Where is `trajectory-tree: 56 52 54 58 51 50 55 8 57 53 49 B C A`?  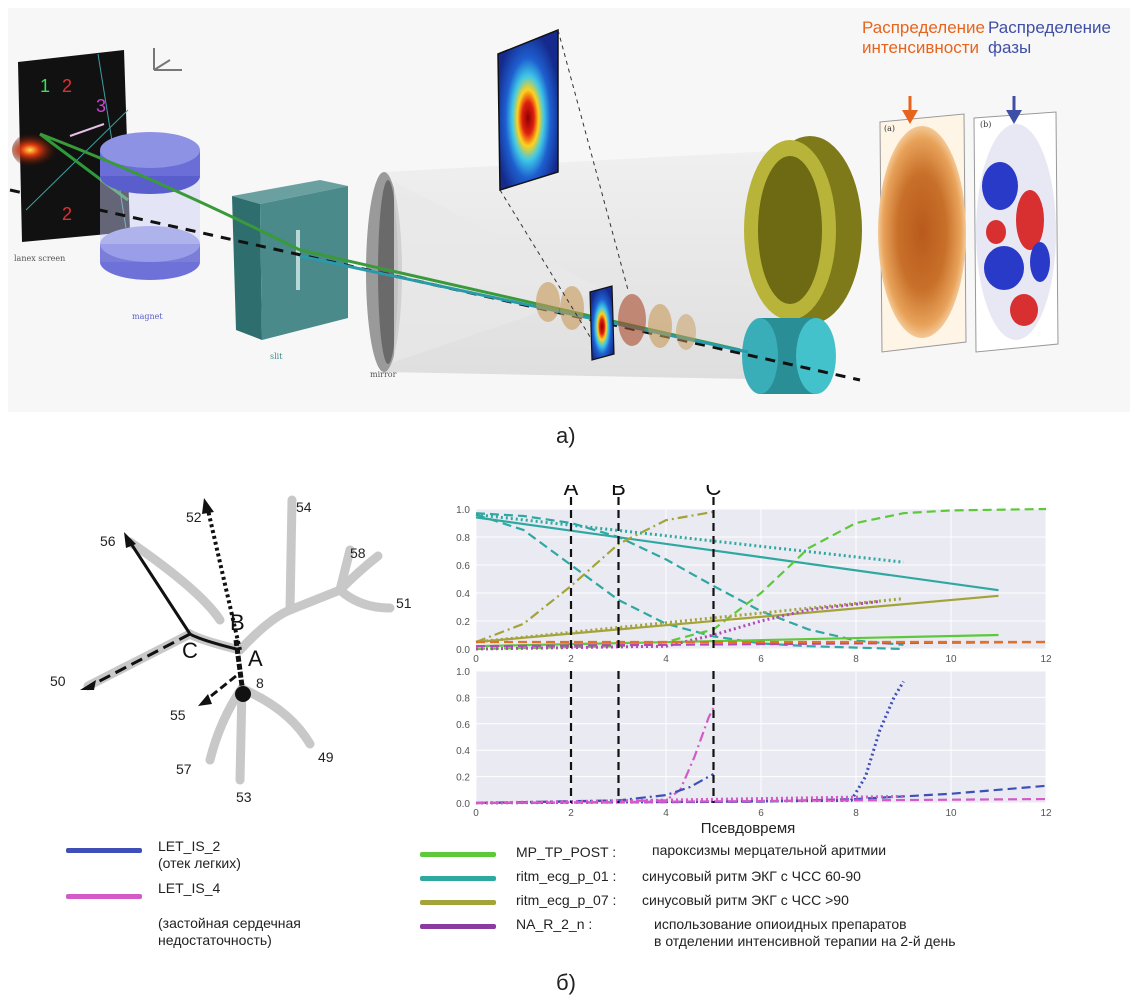 trajectory-tree: 56 52 54 58 51 50 55 8 57 53 49 B C A is located at coordinates (231, 650).